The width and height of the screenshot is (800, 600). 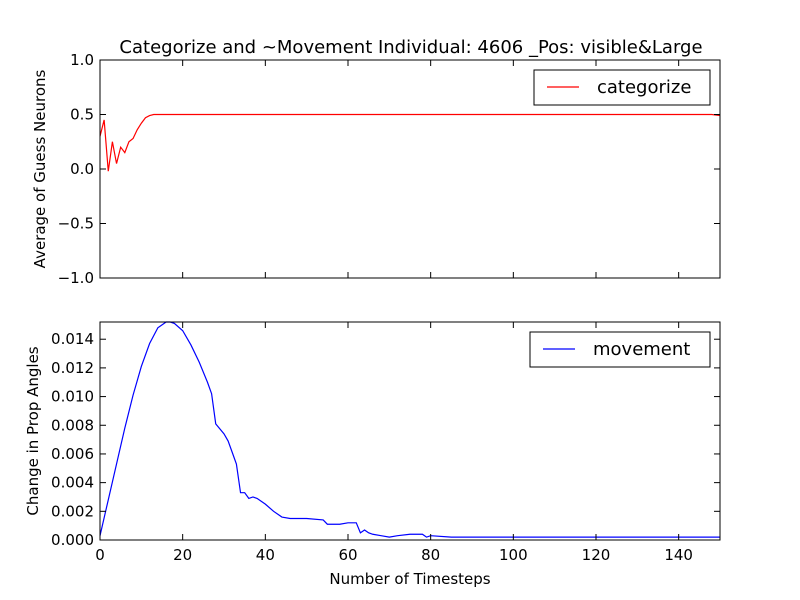 What do you see at coordinates (410, 142) in the screenshot?
I see `series-line-categorize` at bounding box center [410, 142].